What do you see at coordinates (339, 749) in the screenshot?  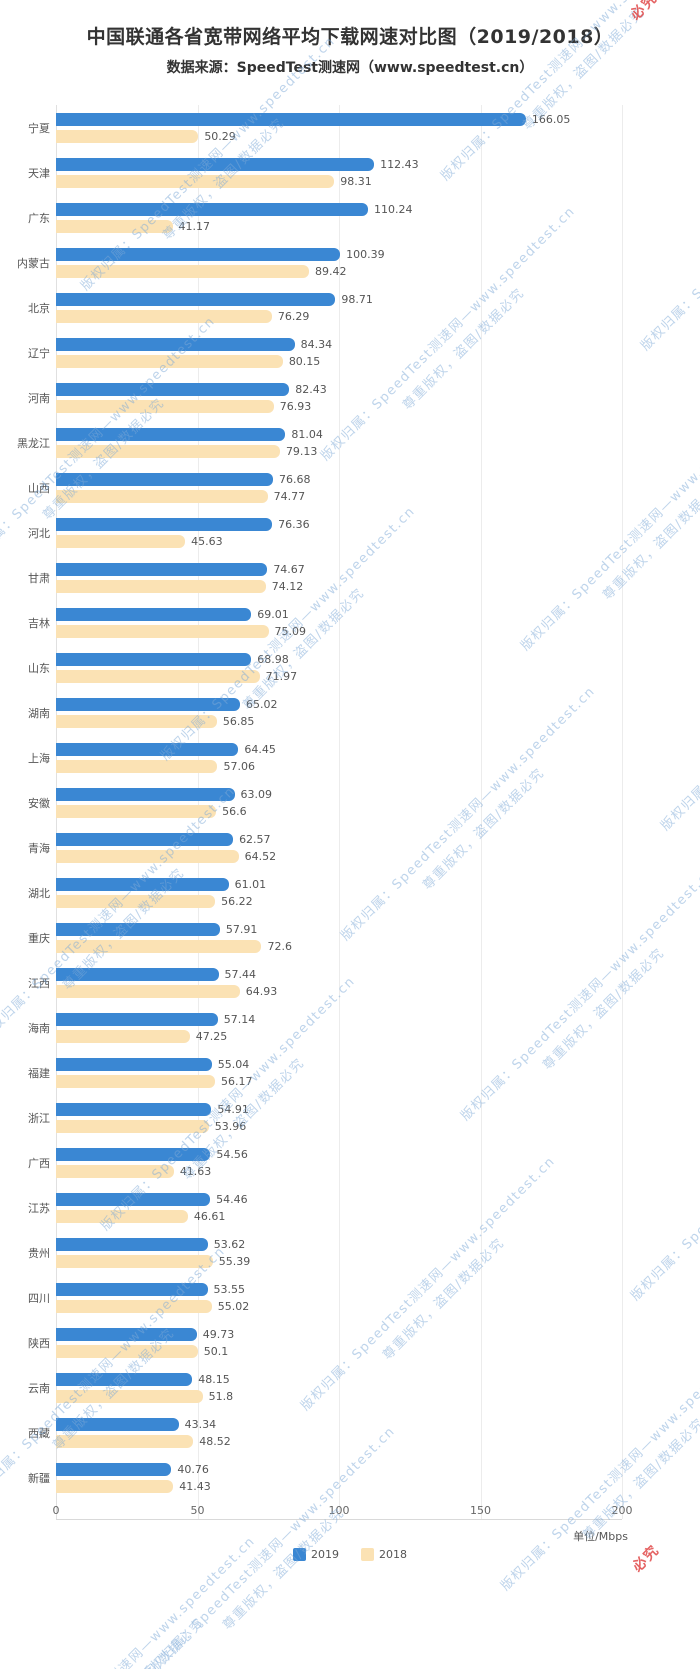 I see `bar-line-2019: 64.45` at bounding box center [339, 749].